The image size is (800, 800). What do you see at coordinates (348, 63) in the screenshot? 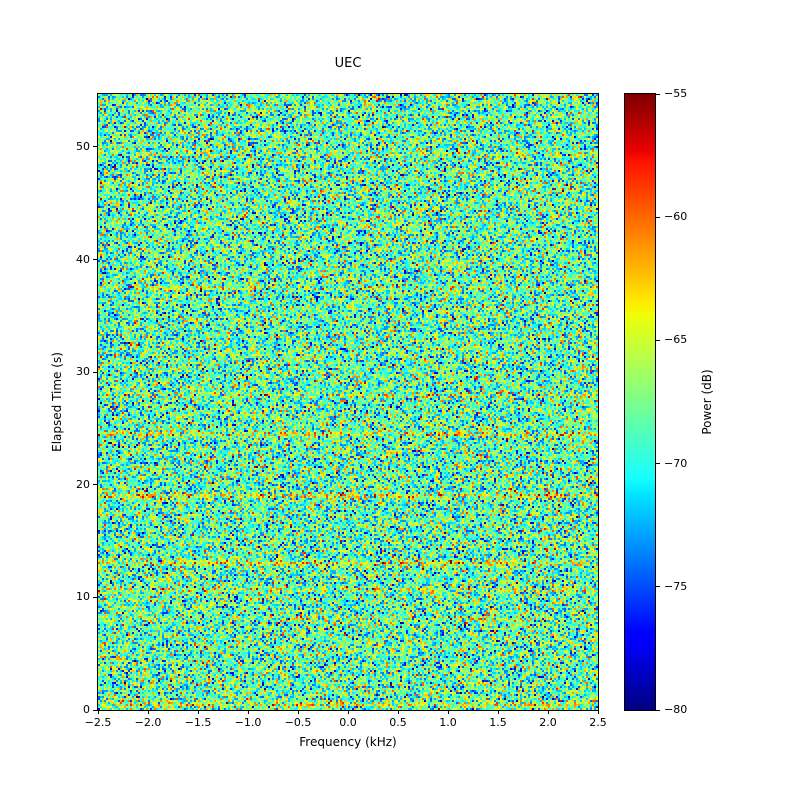
I see `chart-title: UEC` at bounding box center [348, 63].